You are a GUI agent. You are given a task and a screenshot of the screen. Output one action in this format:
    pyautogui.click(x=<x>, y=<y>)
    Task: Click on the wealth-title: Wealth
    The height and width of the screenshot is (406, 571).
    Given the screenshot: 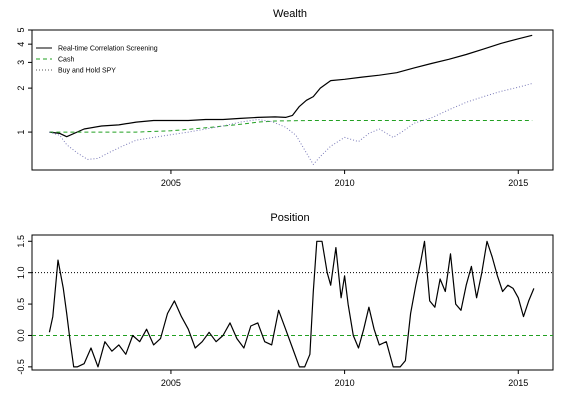 What is the action you would take?
    pyautogui.click(x=290, y=14)
    